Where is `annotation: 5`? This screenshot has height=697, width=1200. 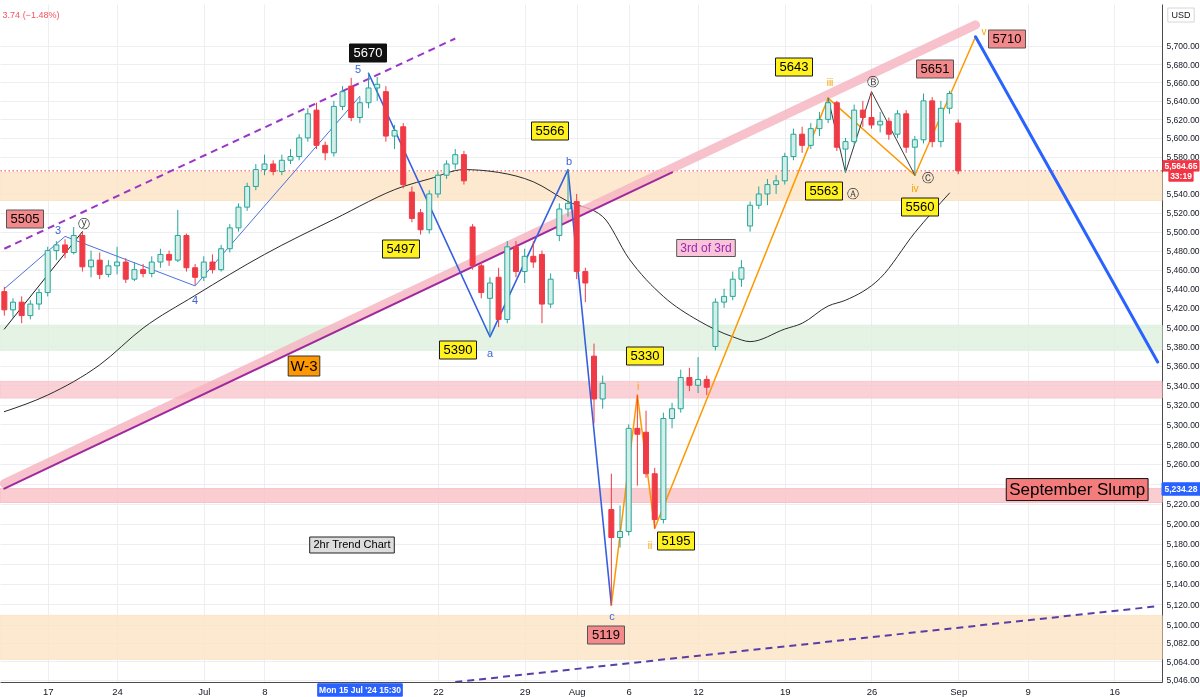 annotation: 5 is located at coordinates (358, 69).